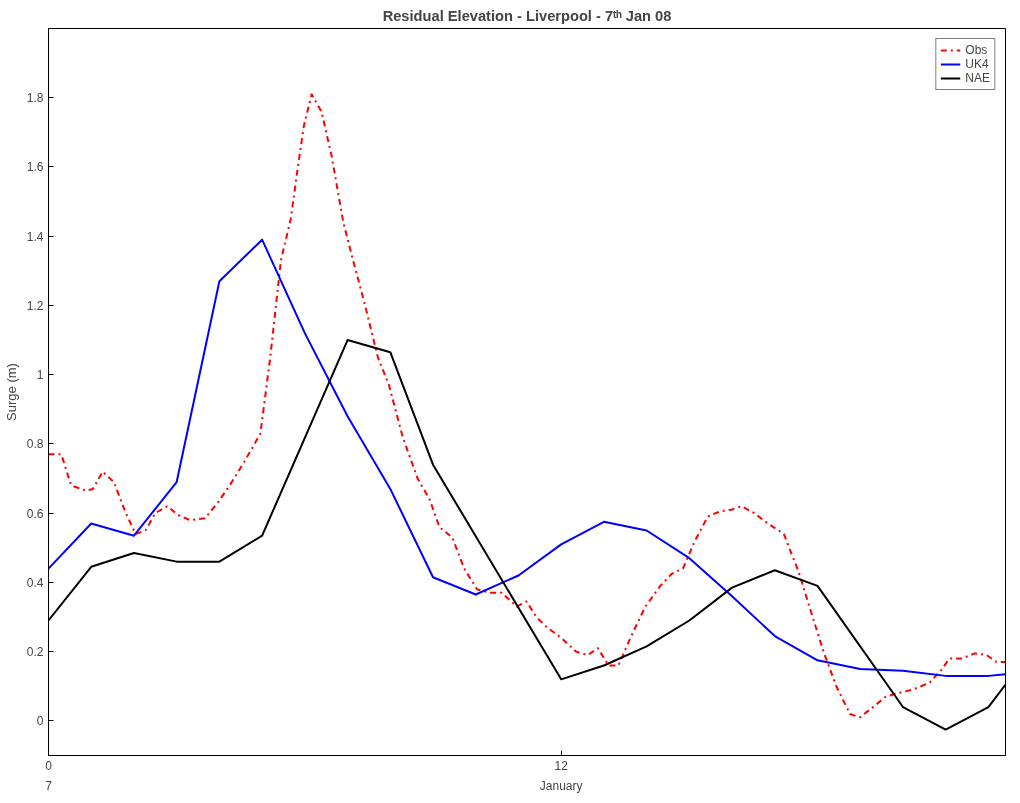  What do you see at coordinates (976, 50) in the screenshot?
I see `legend-label: Obs` at bounding box center [976, 50].